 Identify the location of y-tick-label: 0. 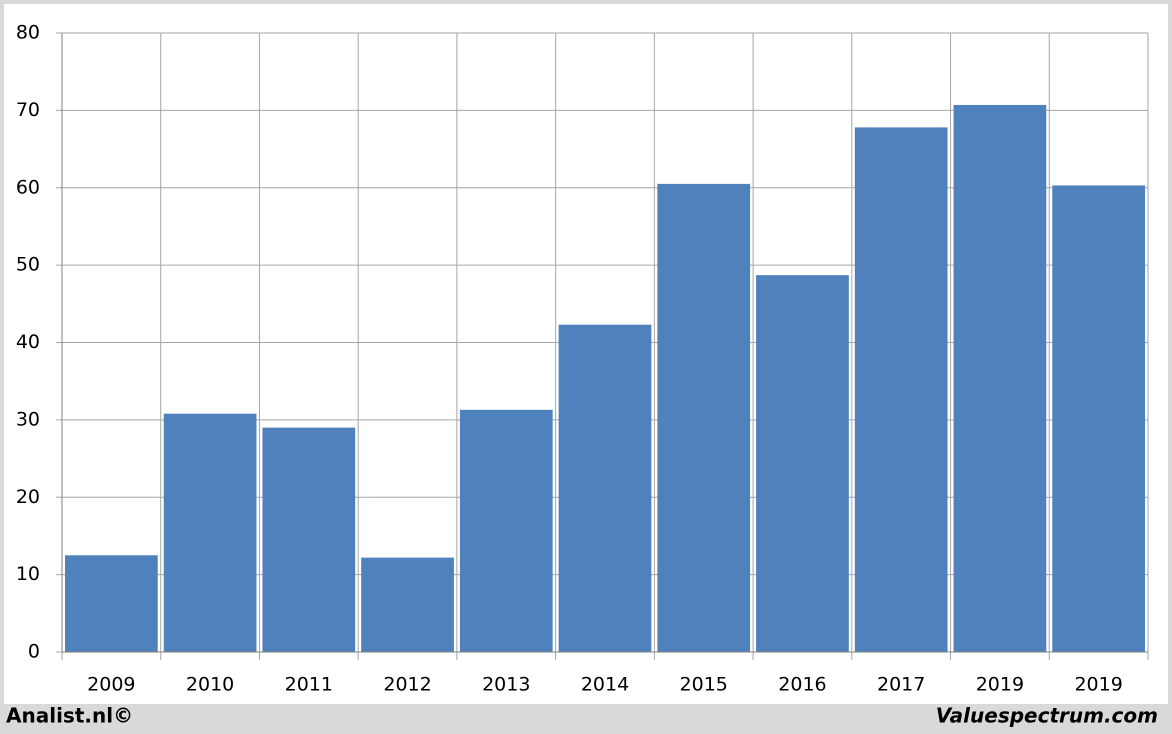
(34, 652).